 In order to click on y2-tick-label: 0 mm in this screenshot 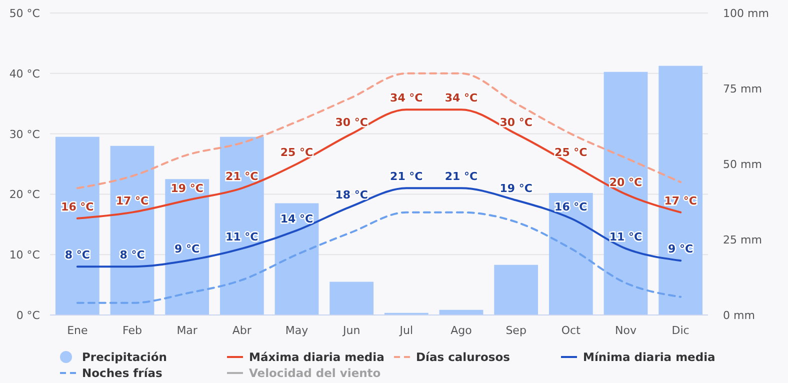, I will do `click(739, 315)`.